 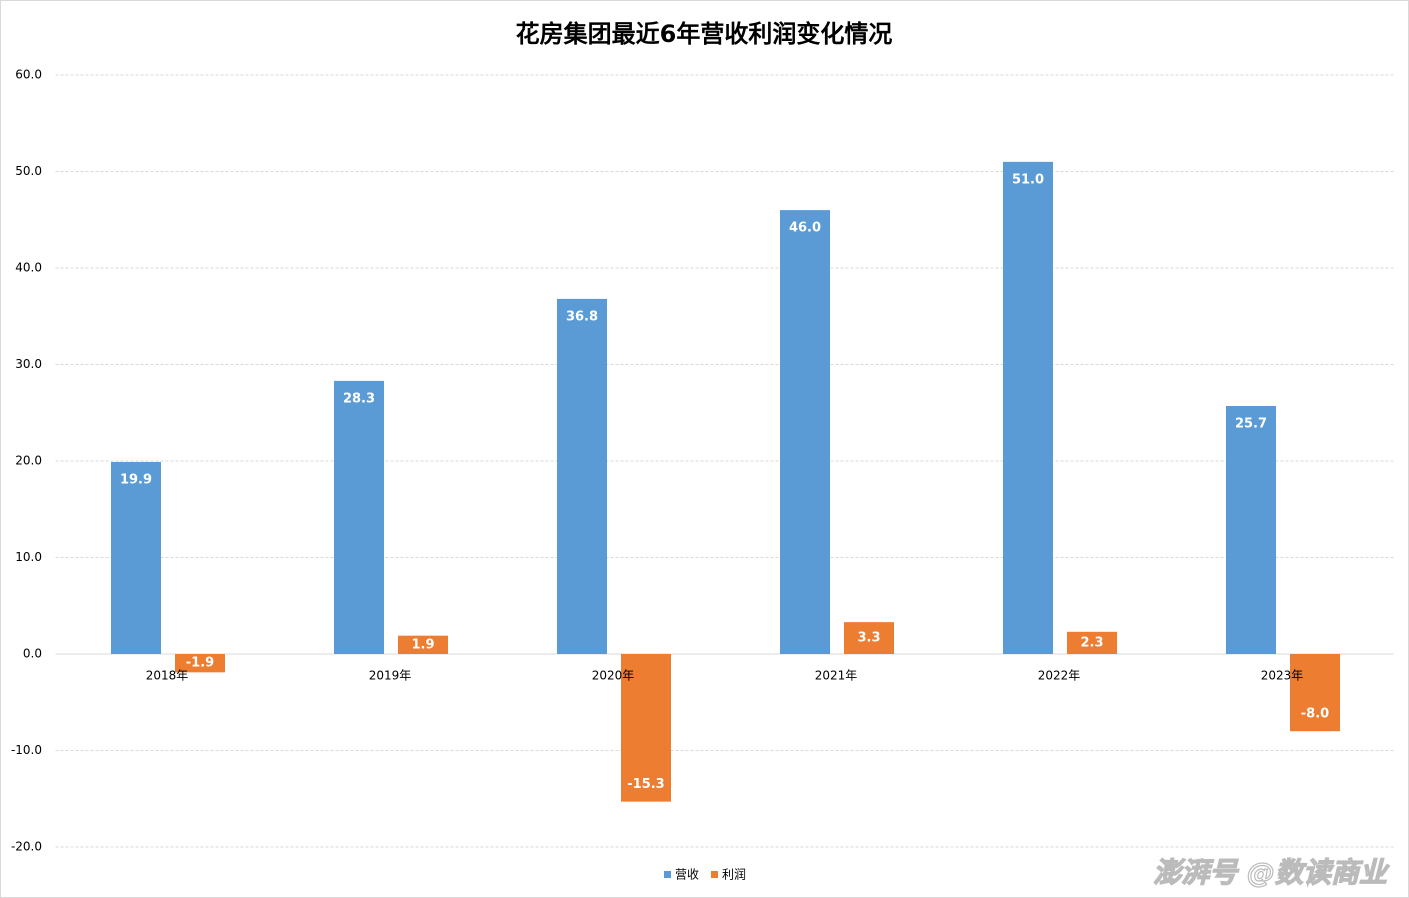 I want to click on y-tick-label: -20.0, so click(x=26, y=847).